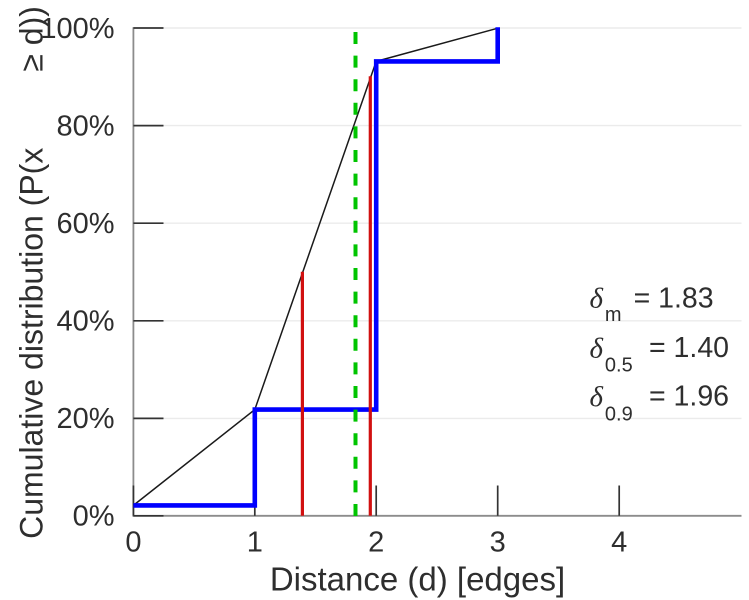 Image resolution: width=749 pixels, height=600 pixels. I want to click on svg-text: = 1.40, so click(689, 348).